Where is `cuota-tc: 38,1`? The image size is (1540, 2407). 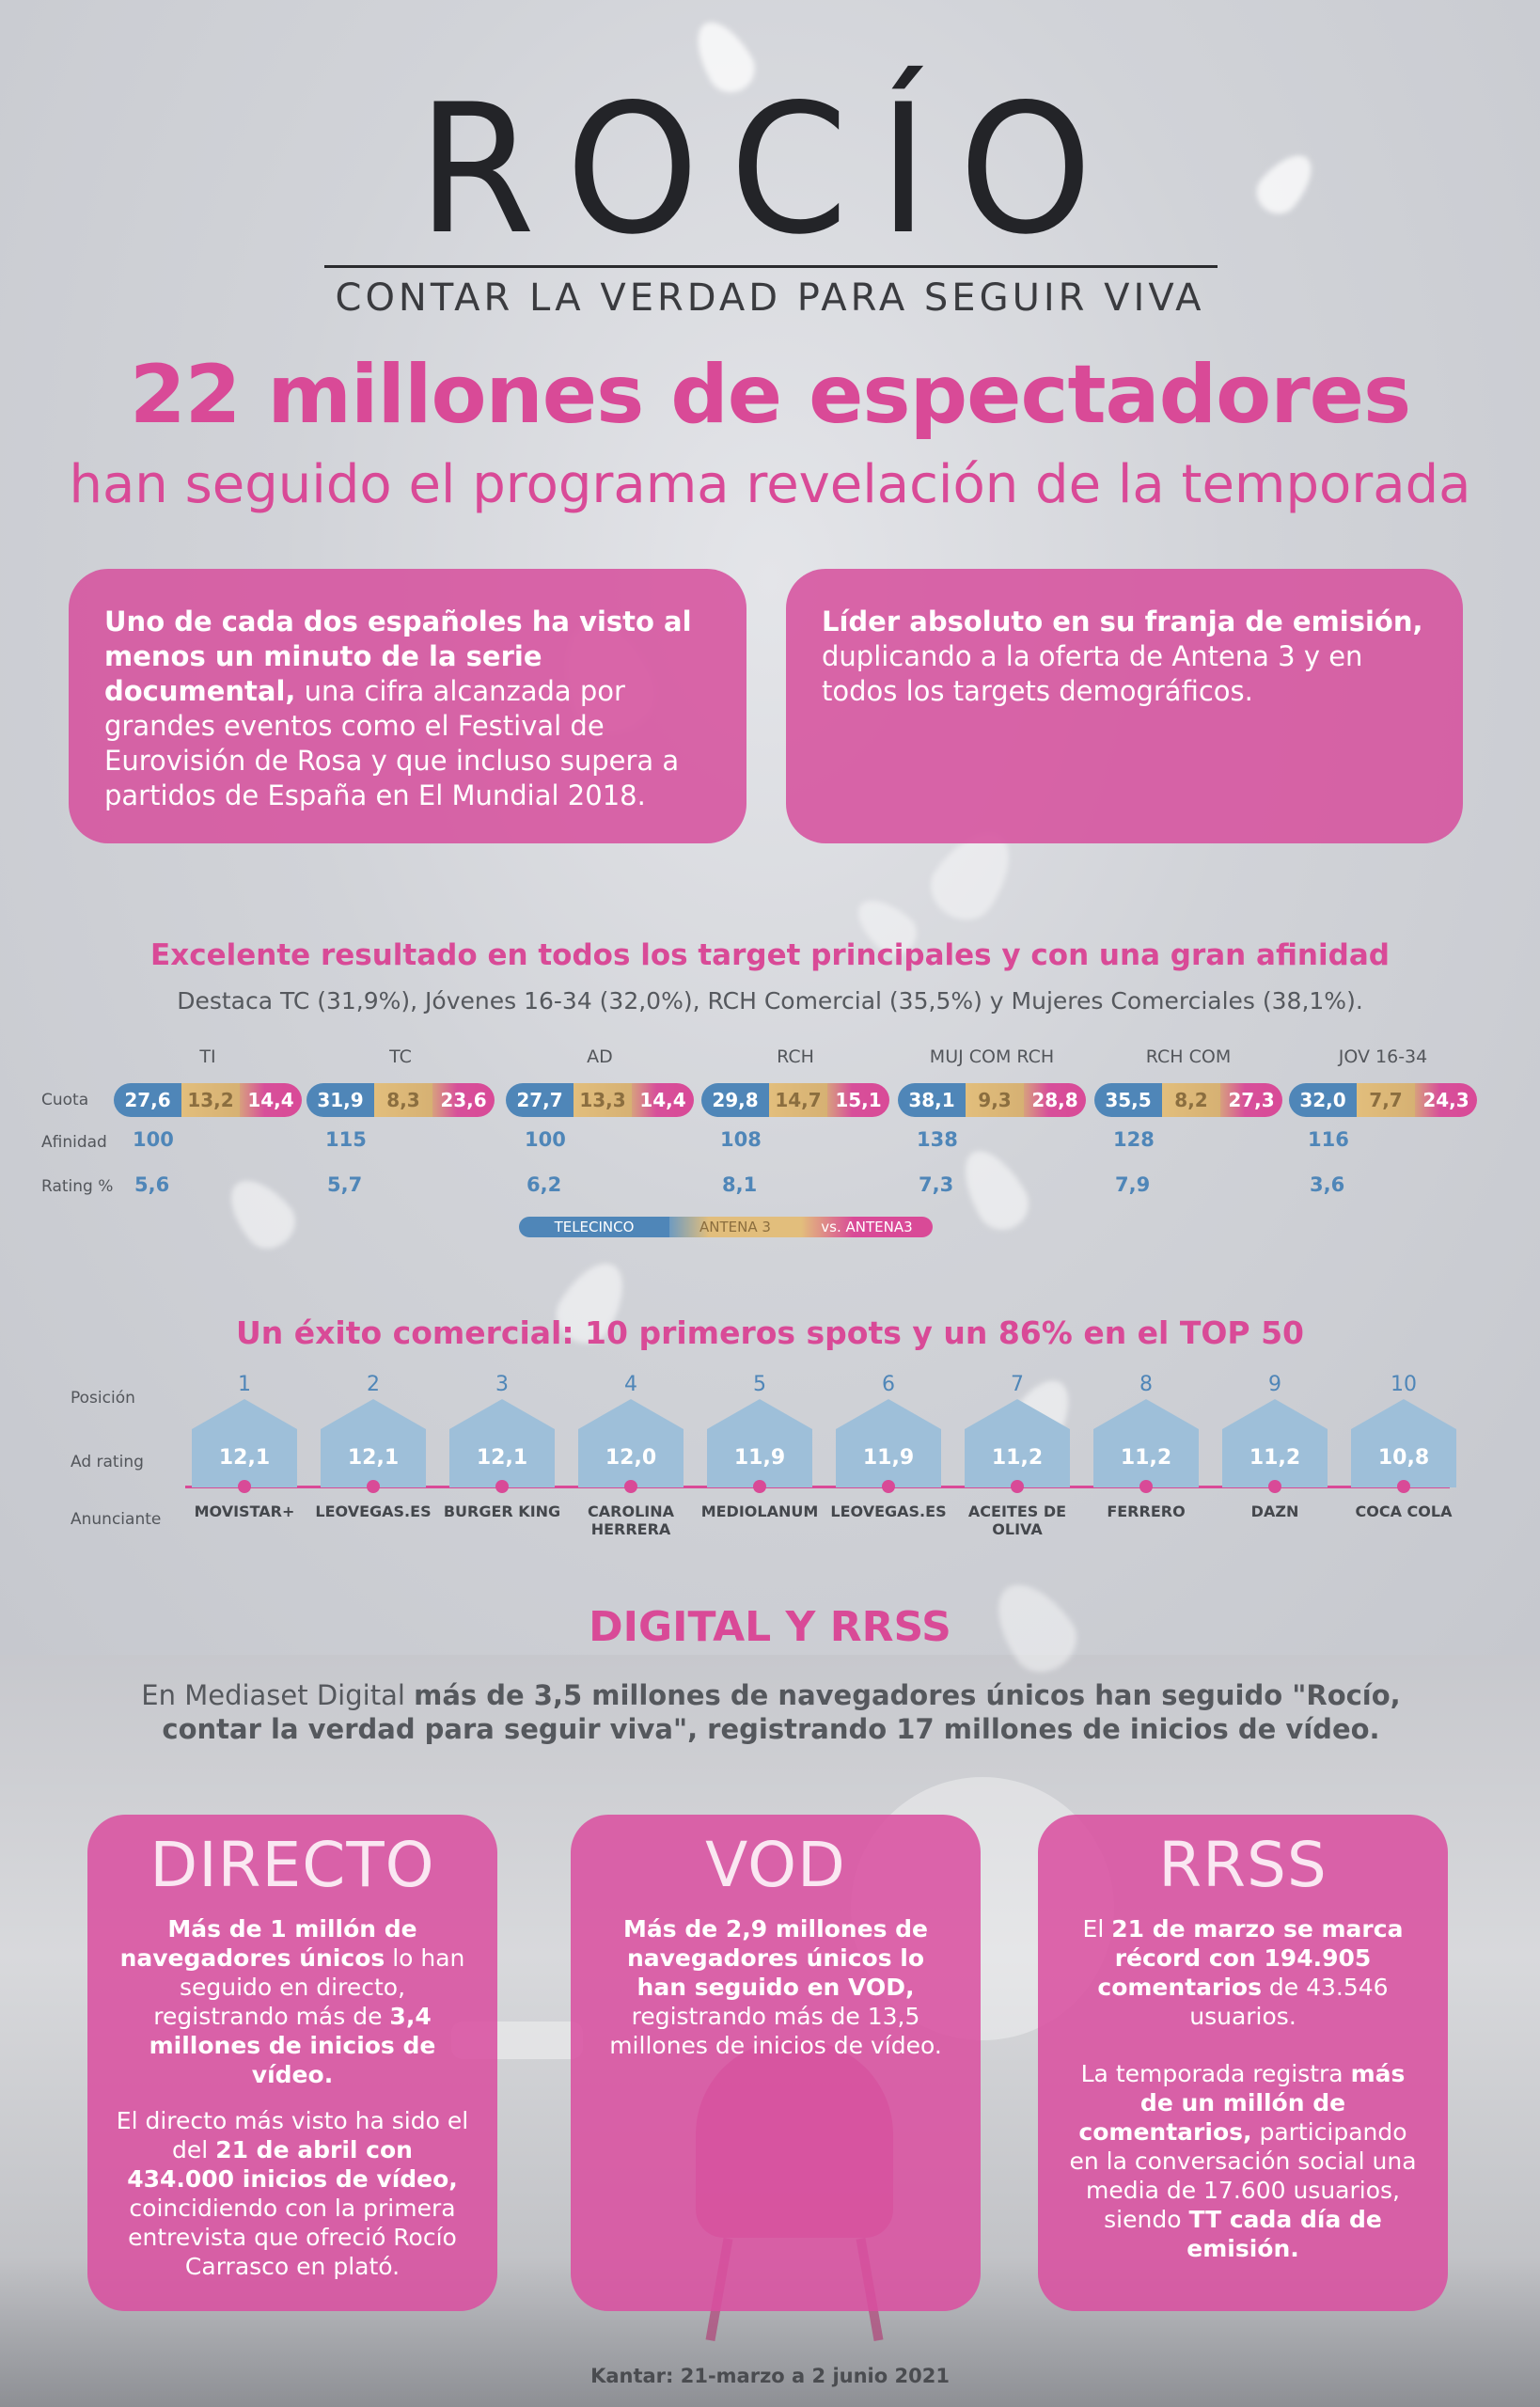
cuota-tc: 38,1 is located at coordinates (932, 1100).